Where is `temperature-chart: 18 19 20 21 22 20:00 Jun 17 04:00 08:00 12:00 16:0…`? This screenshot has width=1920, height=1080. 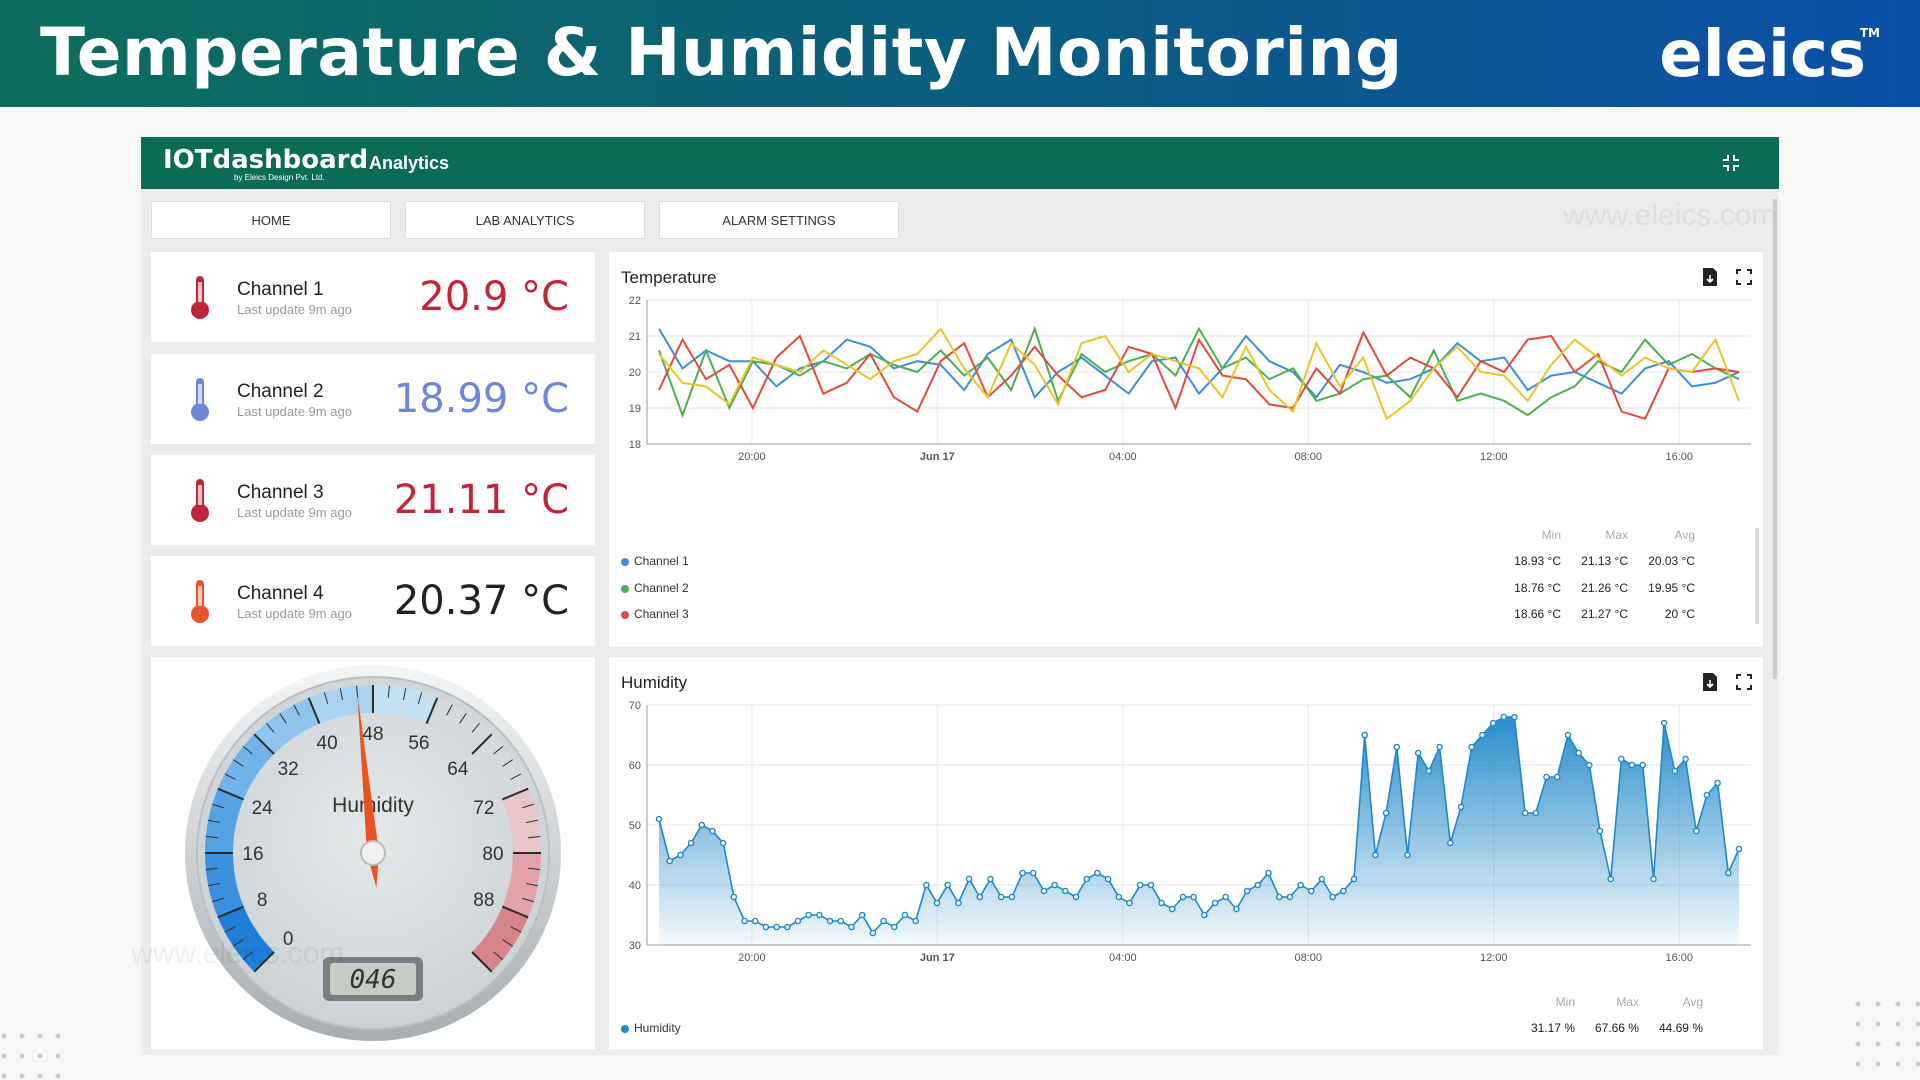 temperature-chart: 18 19 20 21 22 20:00 Jun 17 04:00 08:00 12:00 16:0… is located at coordinates (1186, 398).